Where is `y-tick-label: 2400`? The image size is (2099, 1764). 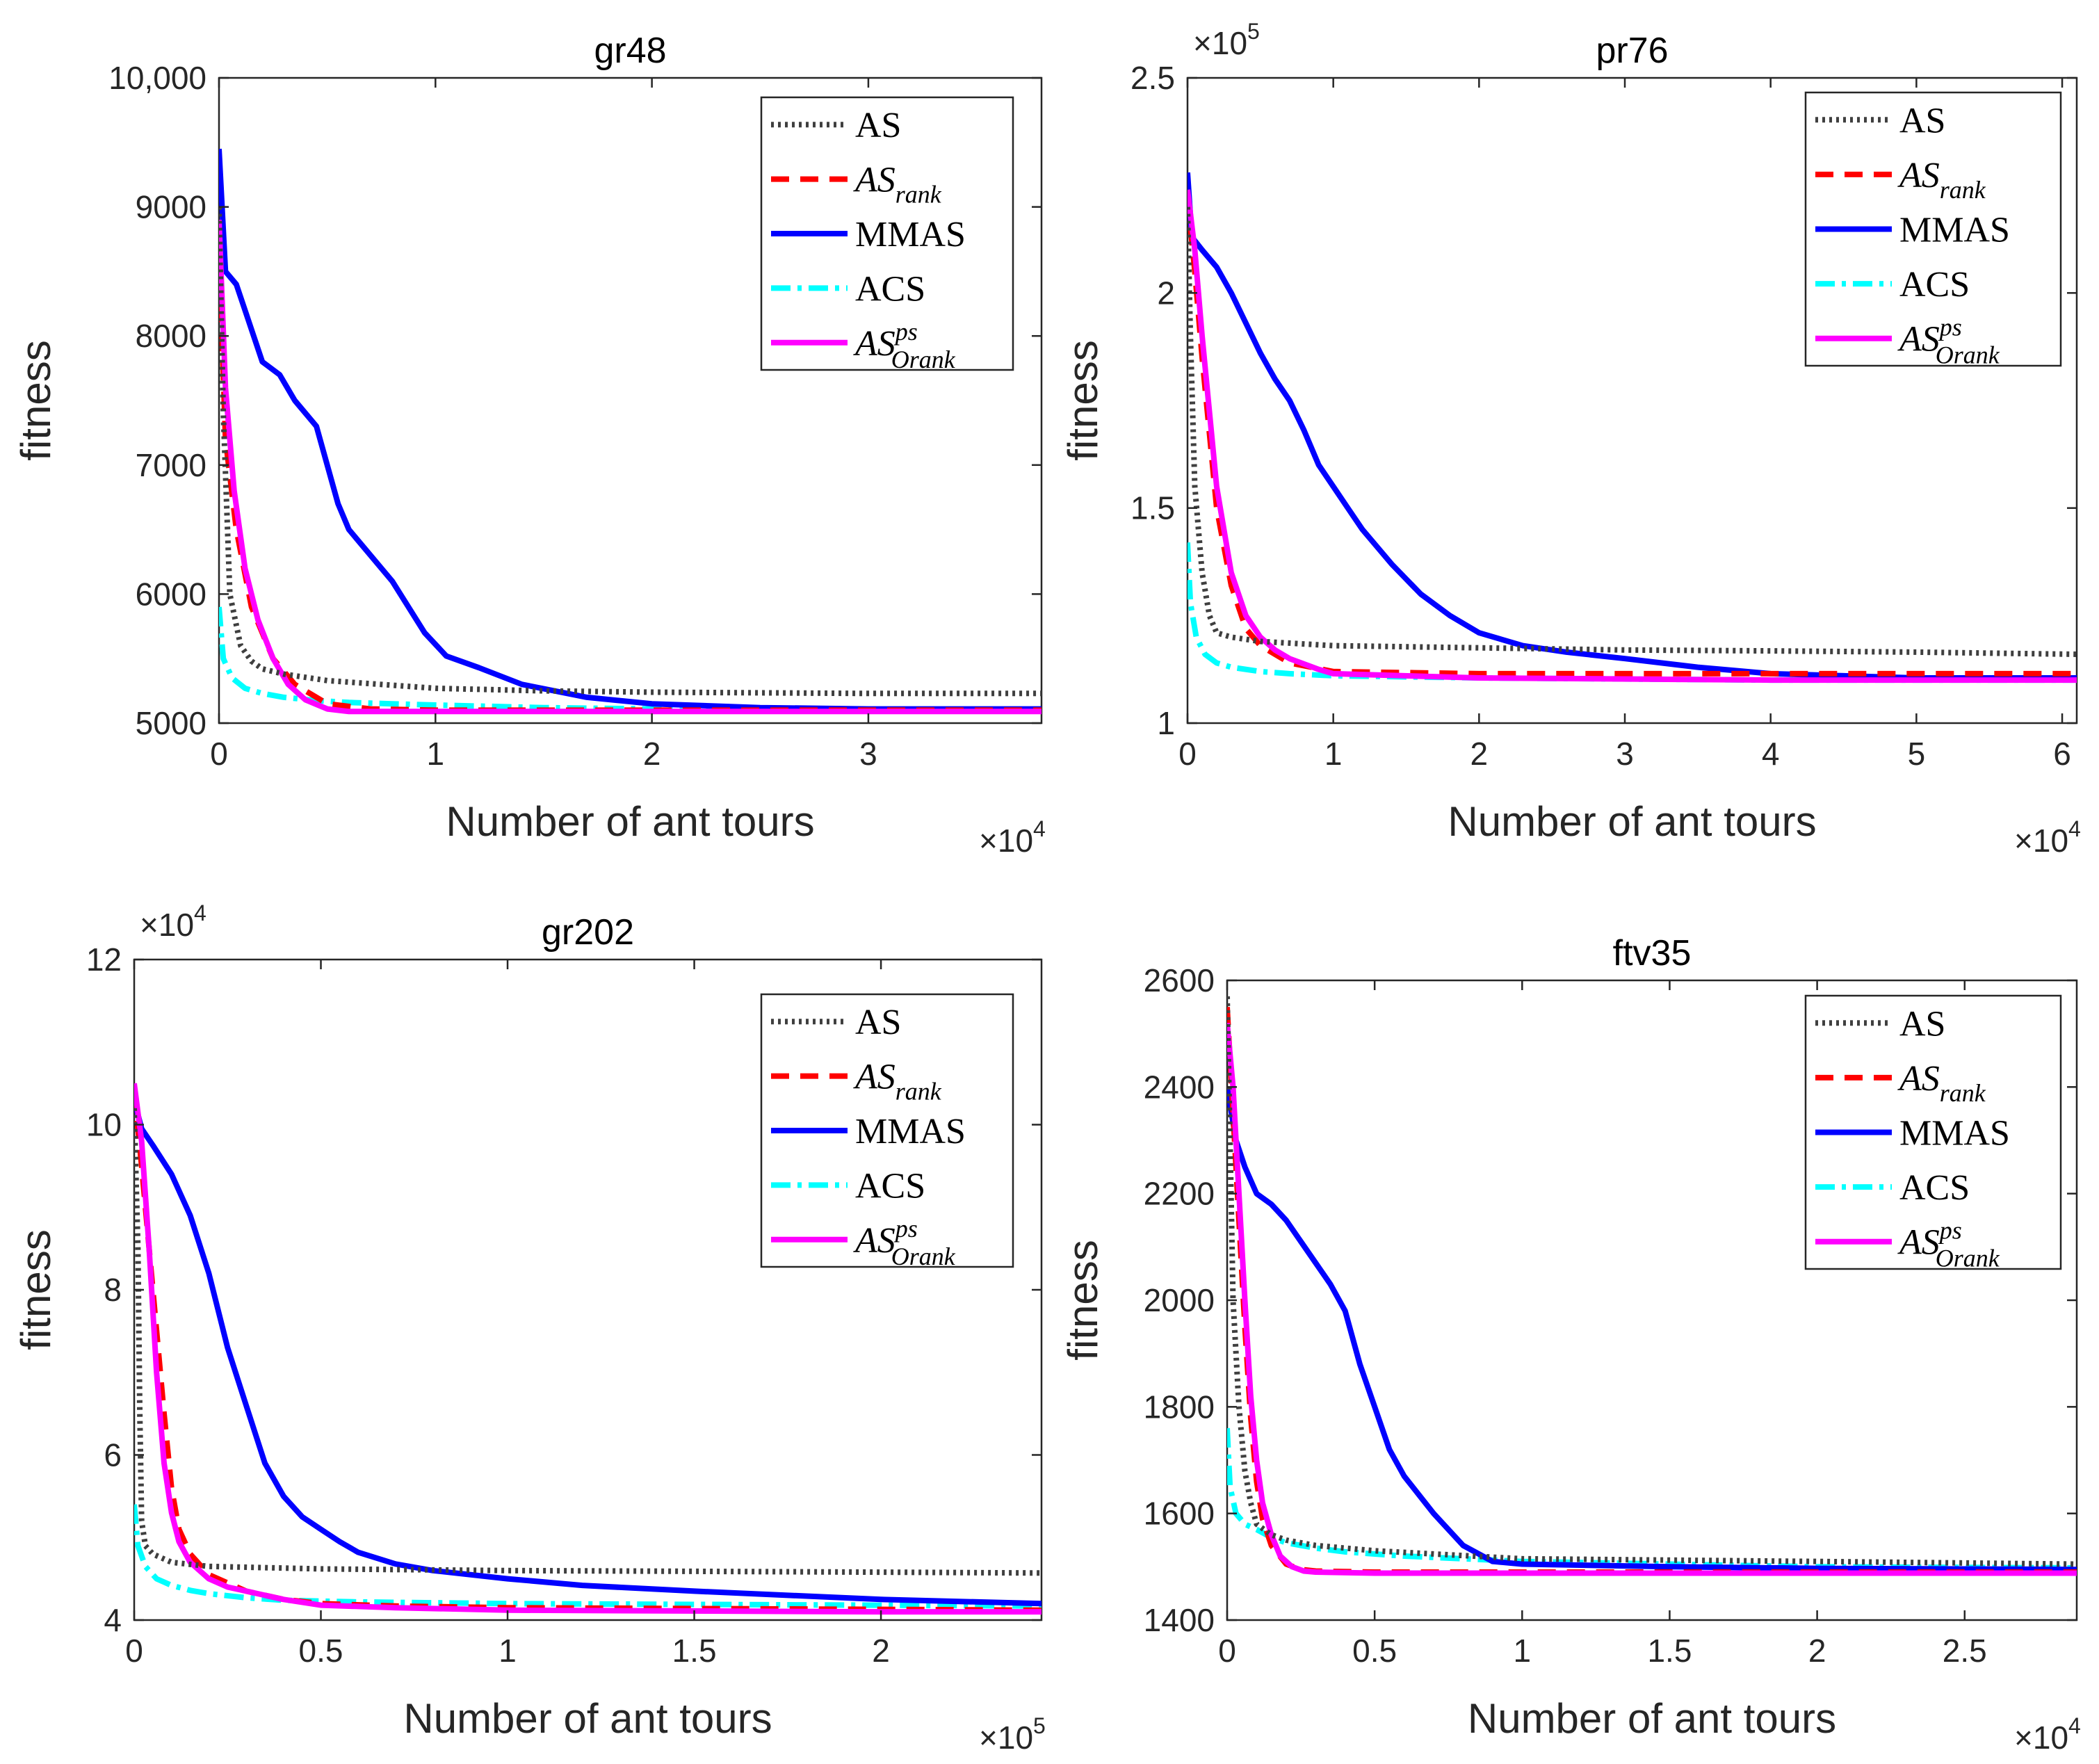 y-tick-label: 2400 is located at coordinates (1180, 1087).